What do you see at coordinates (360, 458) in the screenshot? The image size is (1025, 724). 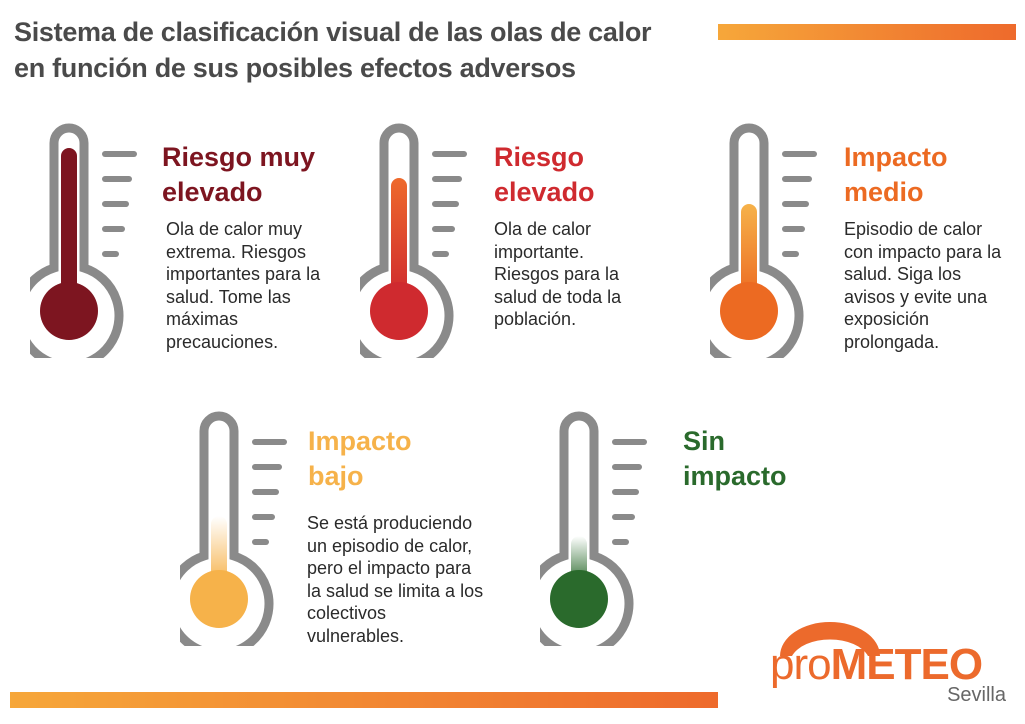 I see `category-heading: Impacto bajo` at bounding box center [360, 458].